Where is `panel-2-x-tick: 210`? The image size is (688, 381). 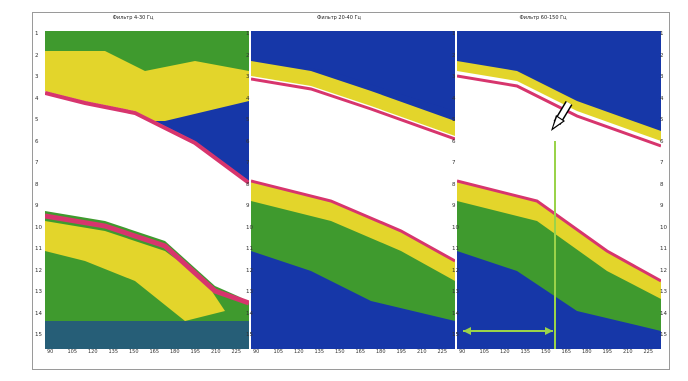
panel-2-x-tick: 210 is located at coordinates (422, 352).